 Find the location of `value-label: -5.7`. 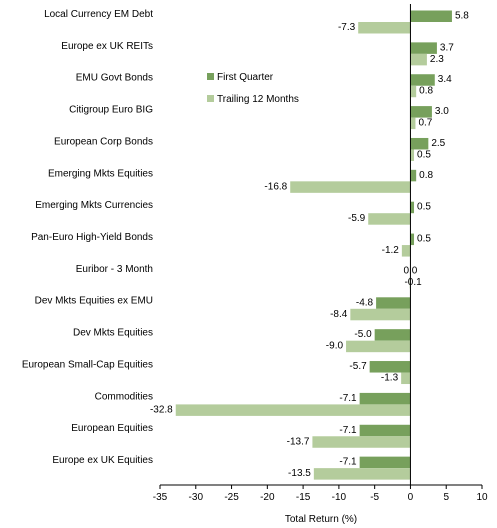

value-label: -5.7 is located at coordinates (358, 366).